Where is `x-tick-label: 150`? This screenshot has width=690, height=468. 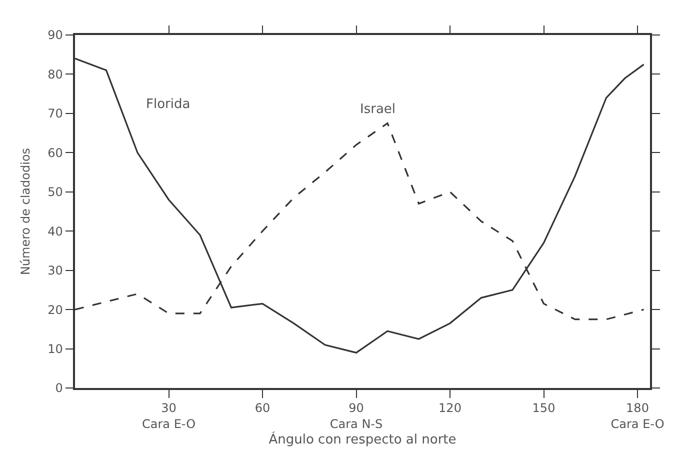 x-tick-label: 150 is located at coordinates (544, 408).